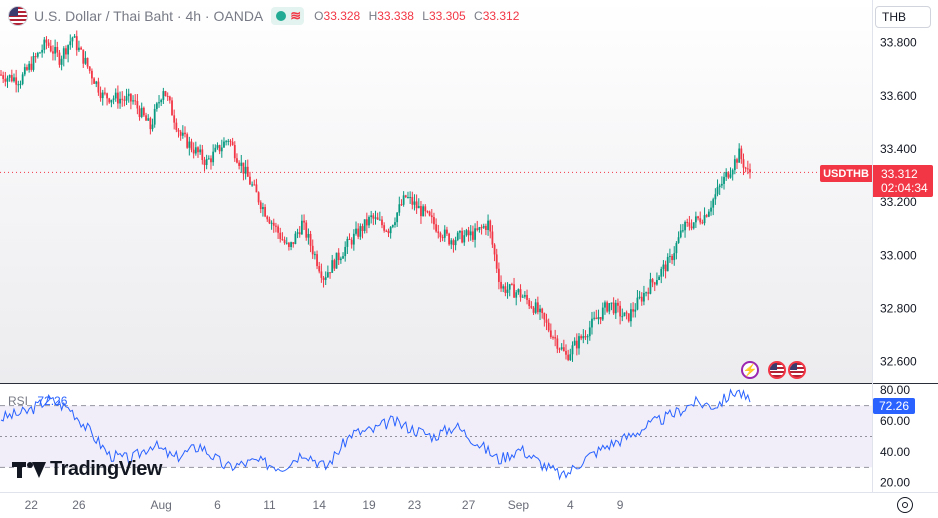  Describe the element at coordinates (750, 370) in the screenshot. I see `lightning-icon: ⚡` at that location.